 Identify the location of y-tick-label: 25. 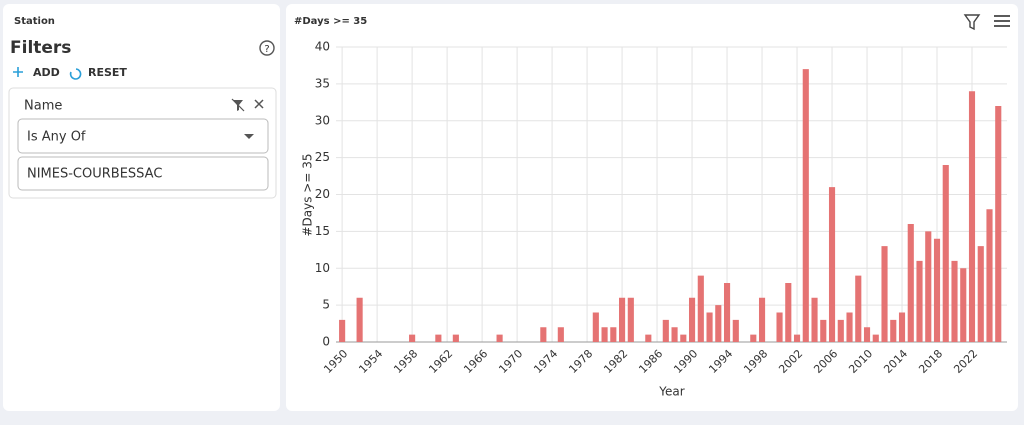
(322, 157).